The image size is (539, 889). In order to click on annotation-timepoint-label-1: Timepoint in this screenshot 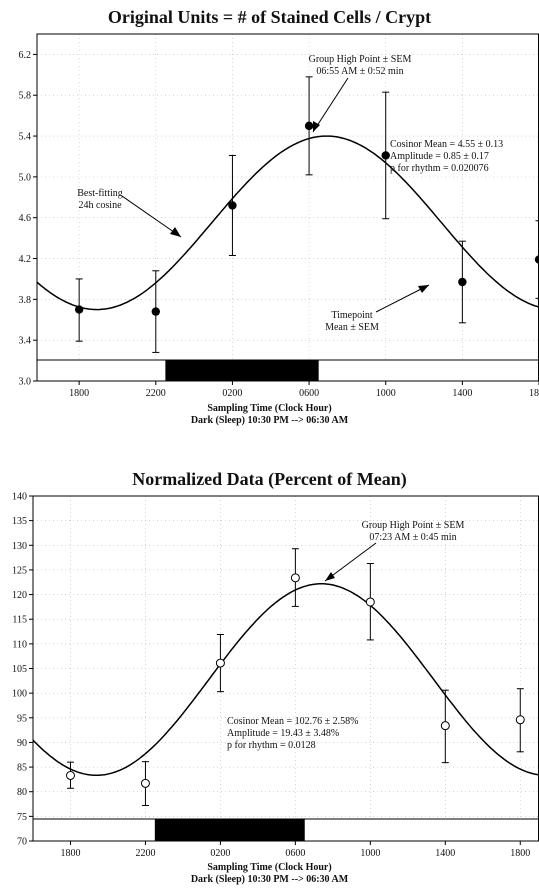, I will do `click(352, 315)`.